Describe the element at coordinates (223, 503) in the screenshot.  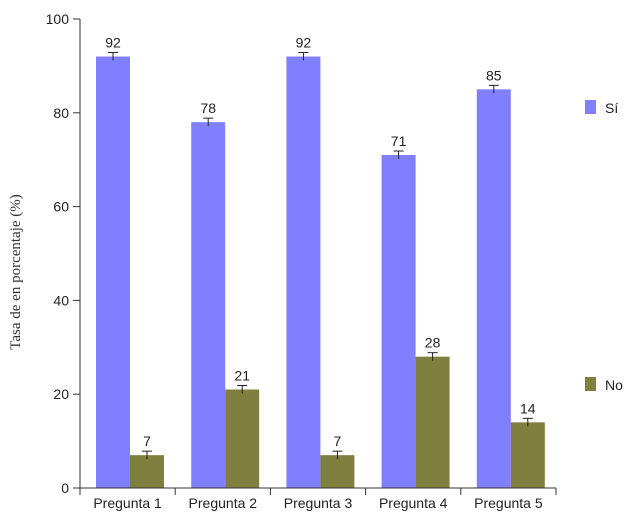
I see `x-tick-label: Pregunta 2` at that location.